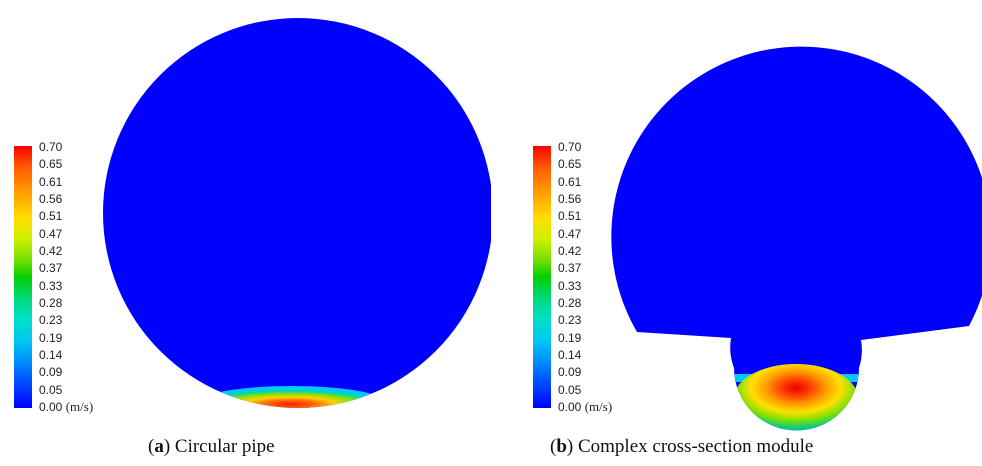 The height and width of the screenshot is (466, 982). What do you see at coordinates (695, 446) in the screenshot?
I see `caption-title: Complex cross-section module` at bounding box center [695, 446].